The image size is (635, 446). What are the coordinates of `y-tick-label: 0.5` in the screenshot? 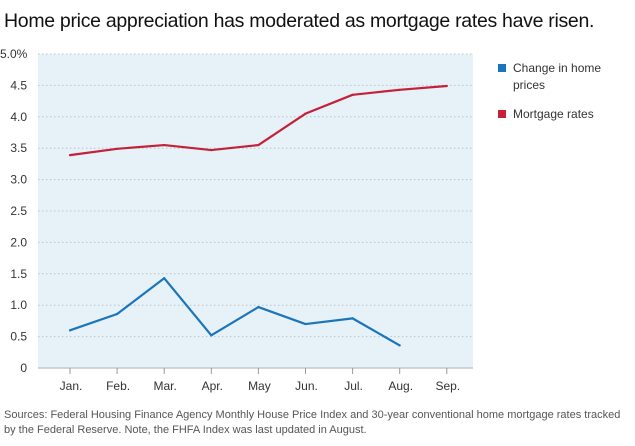 It's located at (18, 337).